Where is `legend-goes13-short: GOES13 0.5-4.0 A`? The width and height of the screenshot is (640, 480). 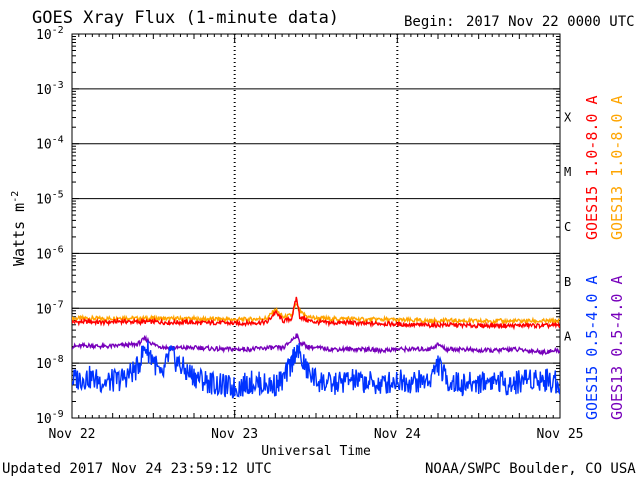
legend-goes13-short: GOES13 0.5-4.0 A is located at coordinates (617, 348).